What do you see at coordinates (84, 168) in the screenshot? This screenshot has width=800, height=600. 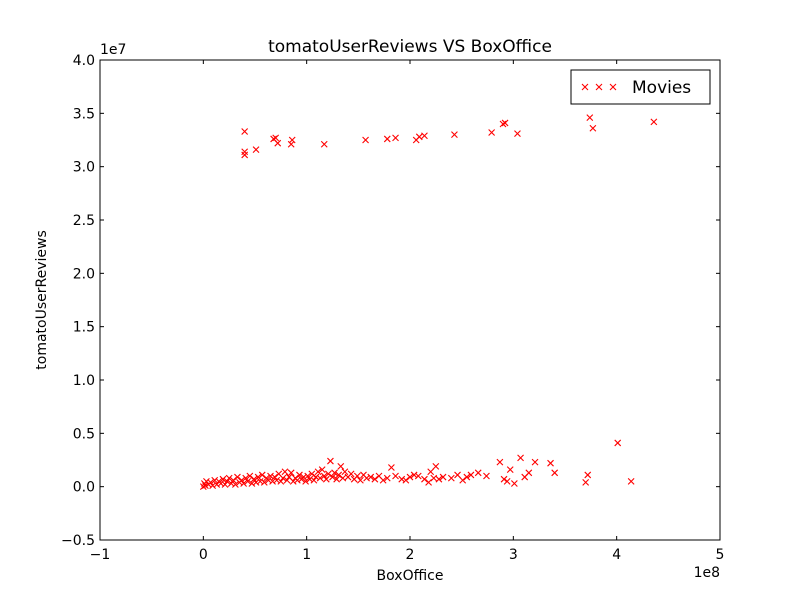 I see `y-tick-label: 3.0` at bounding box center [84, 168].